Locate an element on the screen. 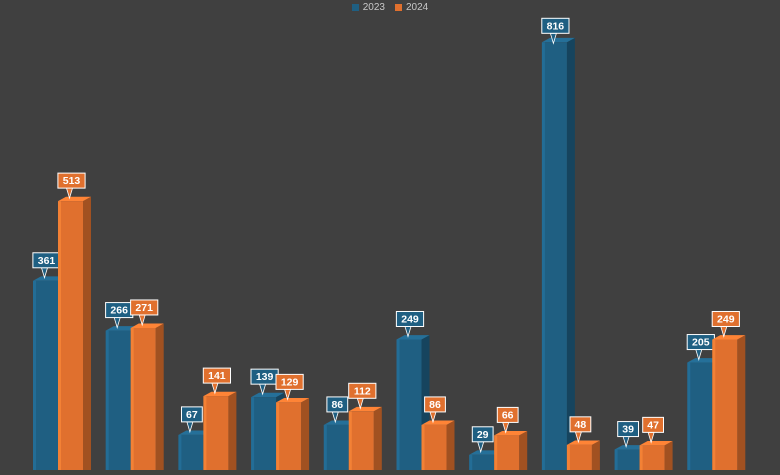  data-label-2024-6: 86 is located at coordinates (435, 410).